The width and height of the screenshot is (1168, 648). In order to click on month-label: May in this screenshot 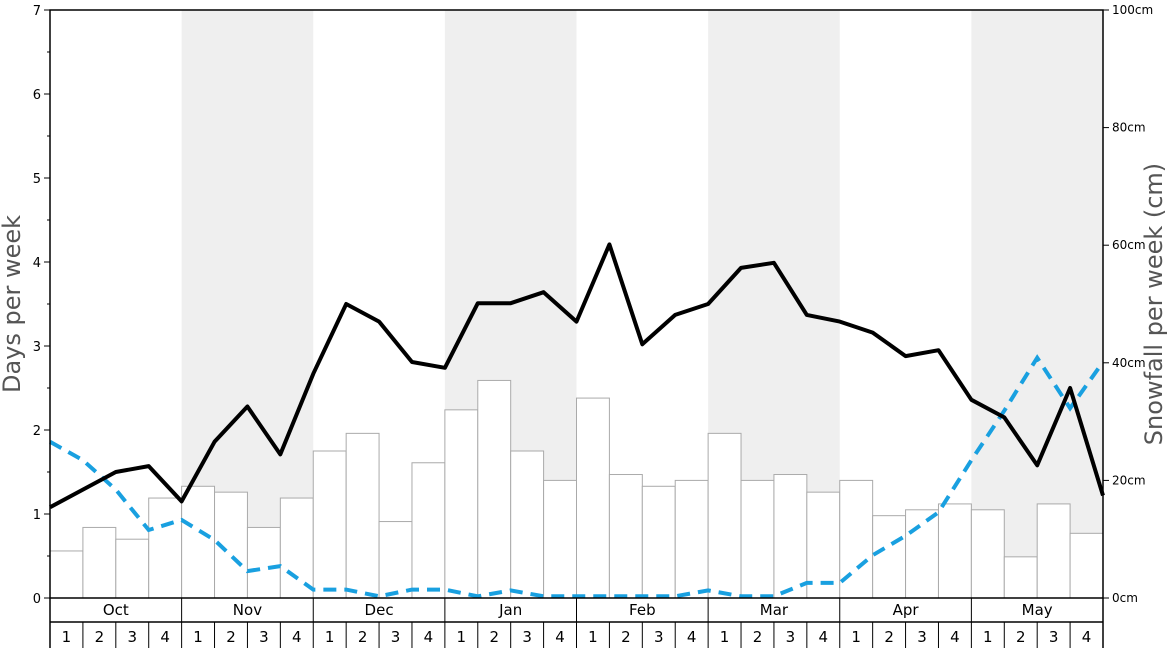, I will do `click(1037, 610)`.